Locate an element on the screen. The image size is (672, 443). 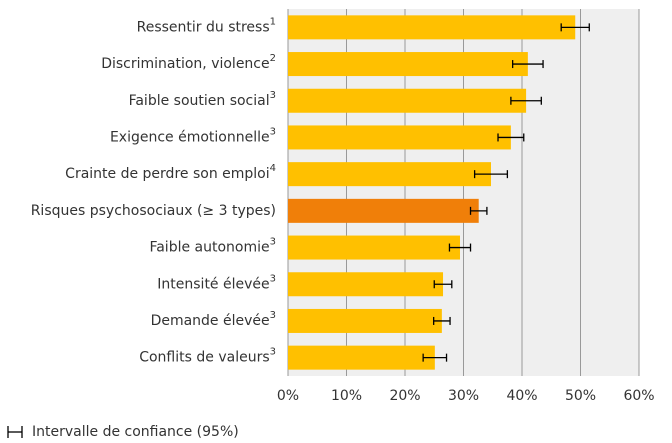
x-tick-label: 20% is located at coordinates (404, 396).